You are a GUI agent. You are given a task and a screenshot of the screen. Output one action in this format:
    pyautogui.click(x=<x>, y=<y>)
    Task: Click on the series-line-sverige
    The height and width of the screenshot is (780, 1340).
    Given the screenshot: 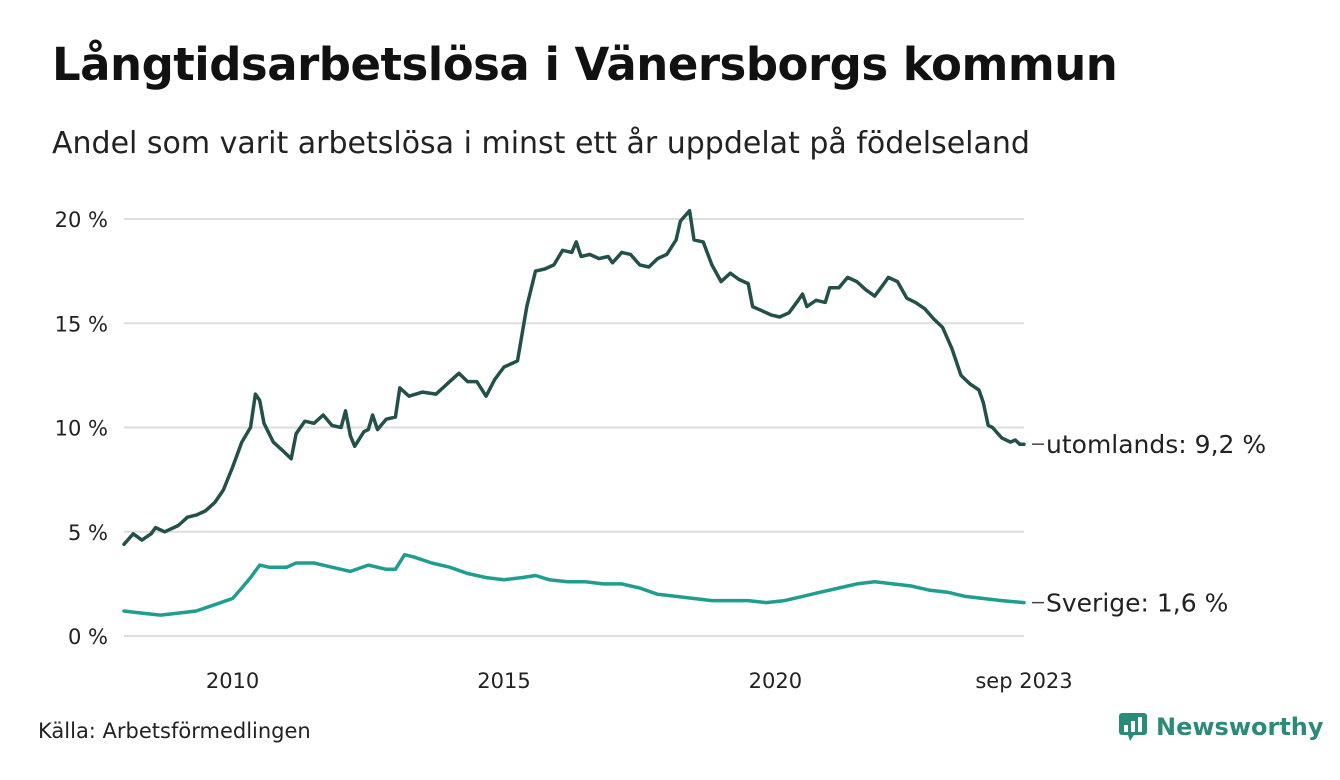 What is the action you would take?
    pyautogui.click(x=574, y=584)
    